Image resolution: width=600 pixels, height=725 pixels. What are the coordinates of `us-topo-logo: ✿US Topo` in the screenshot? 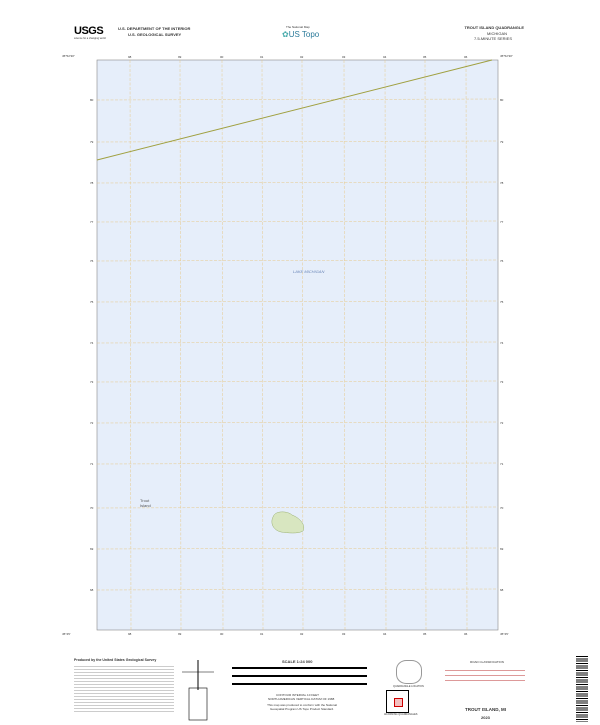 It's located at (300, 34).